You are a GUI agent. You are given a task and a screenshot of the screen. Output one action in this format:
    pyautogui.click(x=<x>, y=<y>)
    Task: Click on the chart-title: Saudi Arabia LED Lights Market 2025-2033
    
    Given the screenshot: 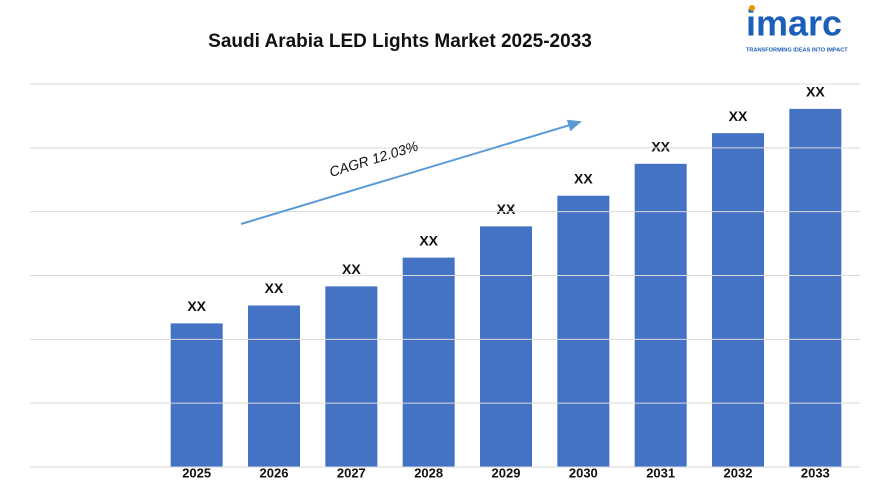 What is the action you would take?
    pyautogui.click(x=400, y=41)
    